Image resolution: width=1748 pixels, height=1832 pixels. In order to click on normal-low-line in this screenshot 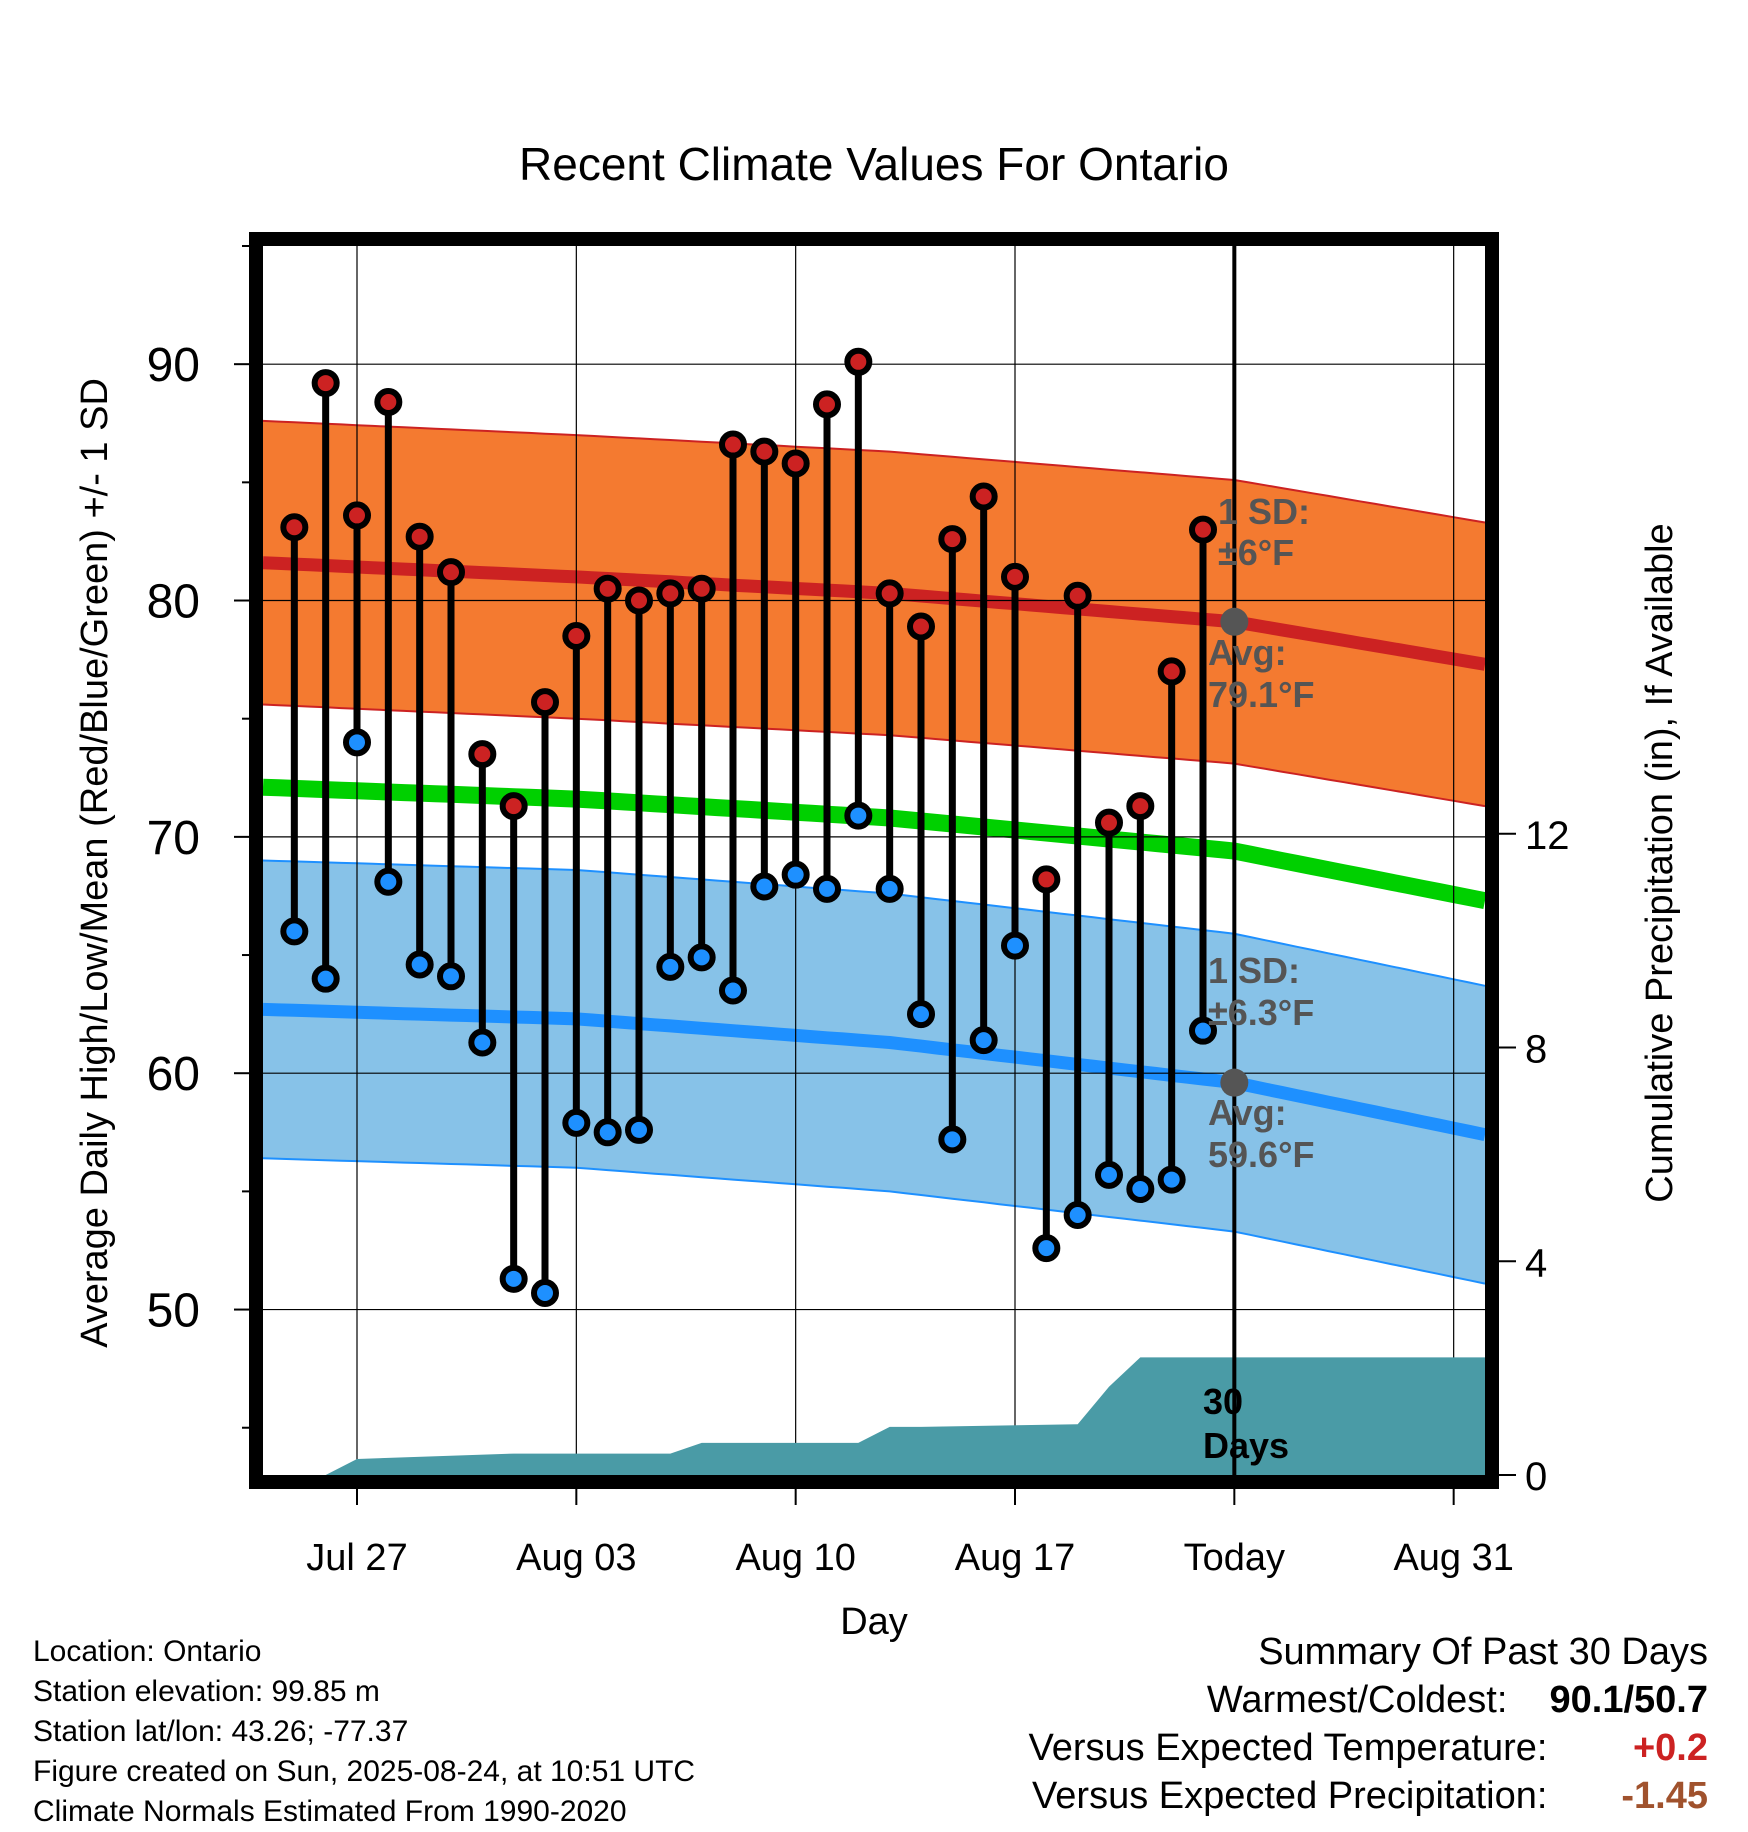, I will do `click(874, 1072)`.